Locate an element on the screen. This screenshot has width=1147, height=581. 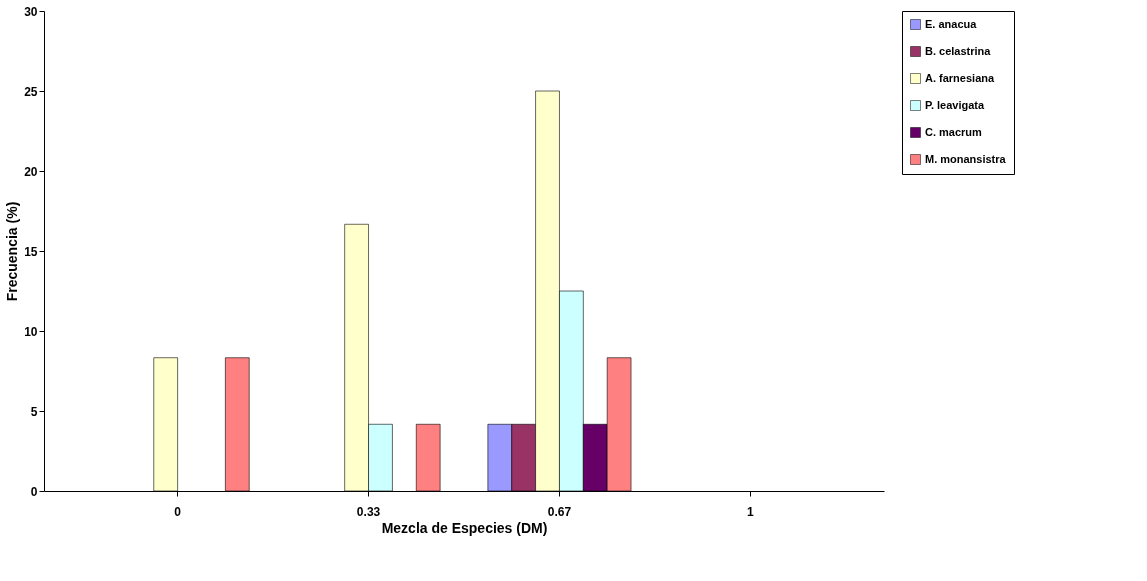
legend-label: M. monansistra is located at coordinates (966, 158).